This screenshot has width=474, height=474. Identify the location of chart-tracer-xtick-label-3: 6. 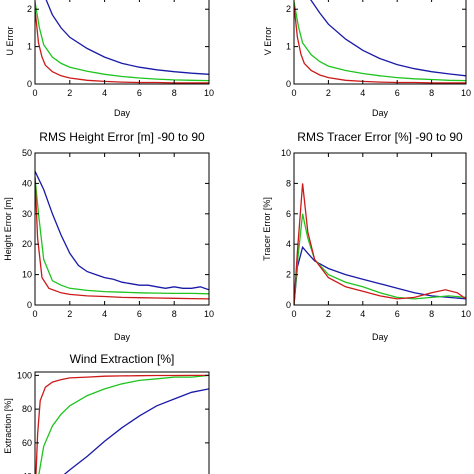
(397, 314).